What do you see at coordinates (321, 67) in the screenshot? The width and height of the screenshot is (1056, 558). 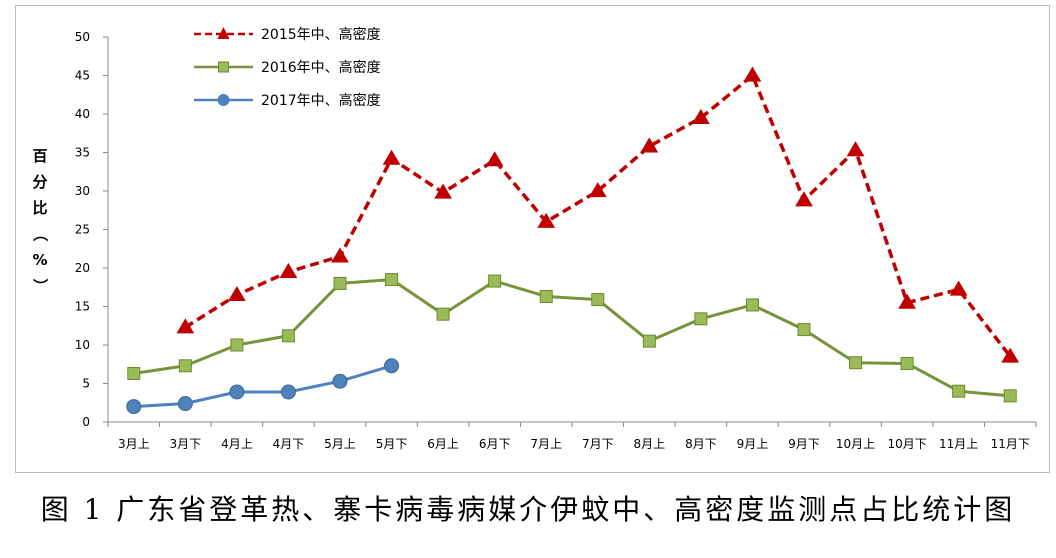 I see `legend-label: 2016年中、高密度` at bounding box center [321, 67].